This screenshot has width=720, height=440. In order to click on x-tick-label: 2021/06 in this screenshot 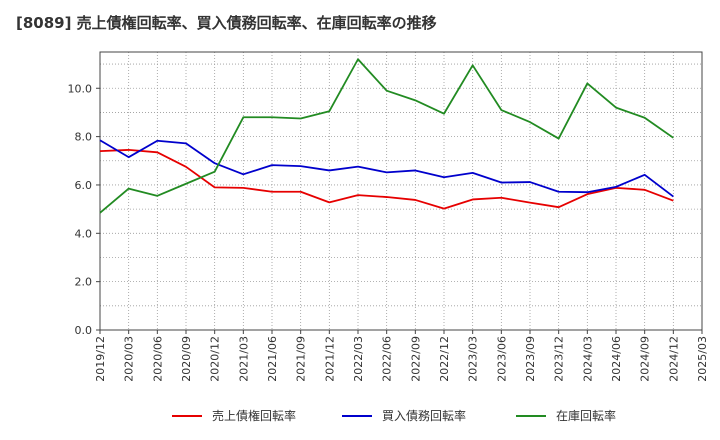, I will do `click(272, 359)`.